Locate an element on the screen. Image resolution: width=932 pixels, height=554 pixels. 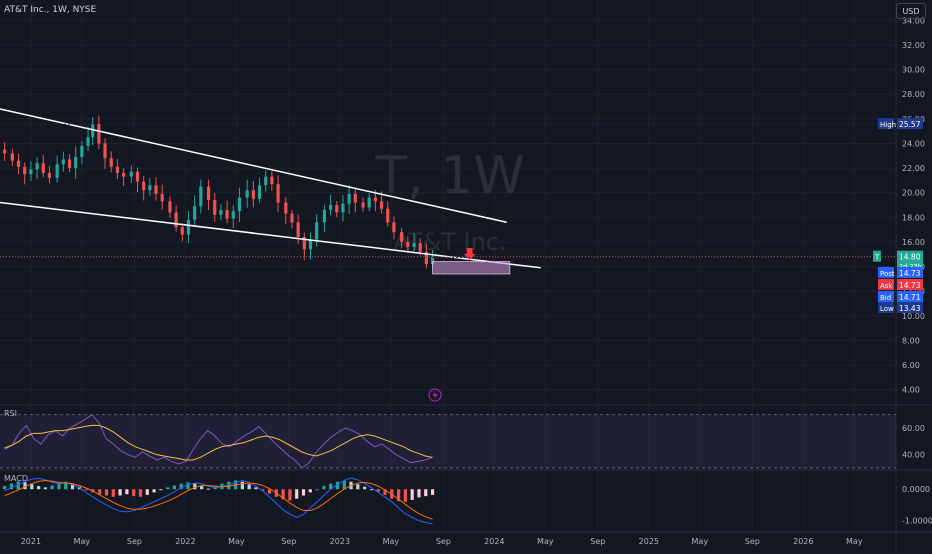
price-tick-label: 10.00 is located at coordinates (913, 316).